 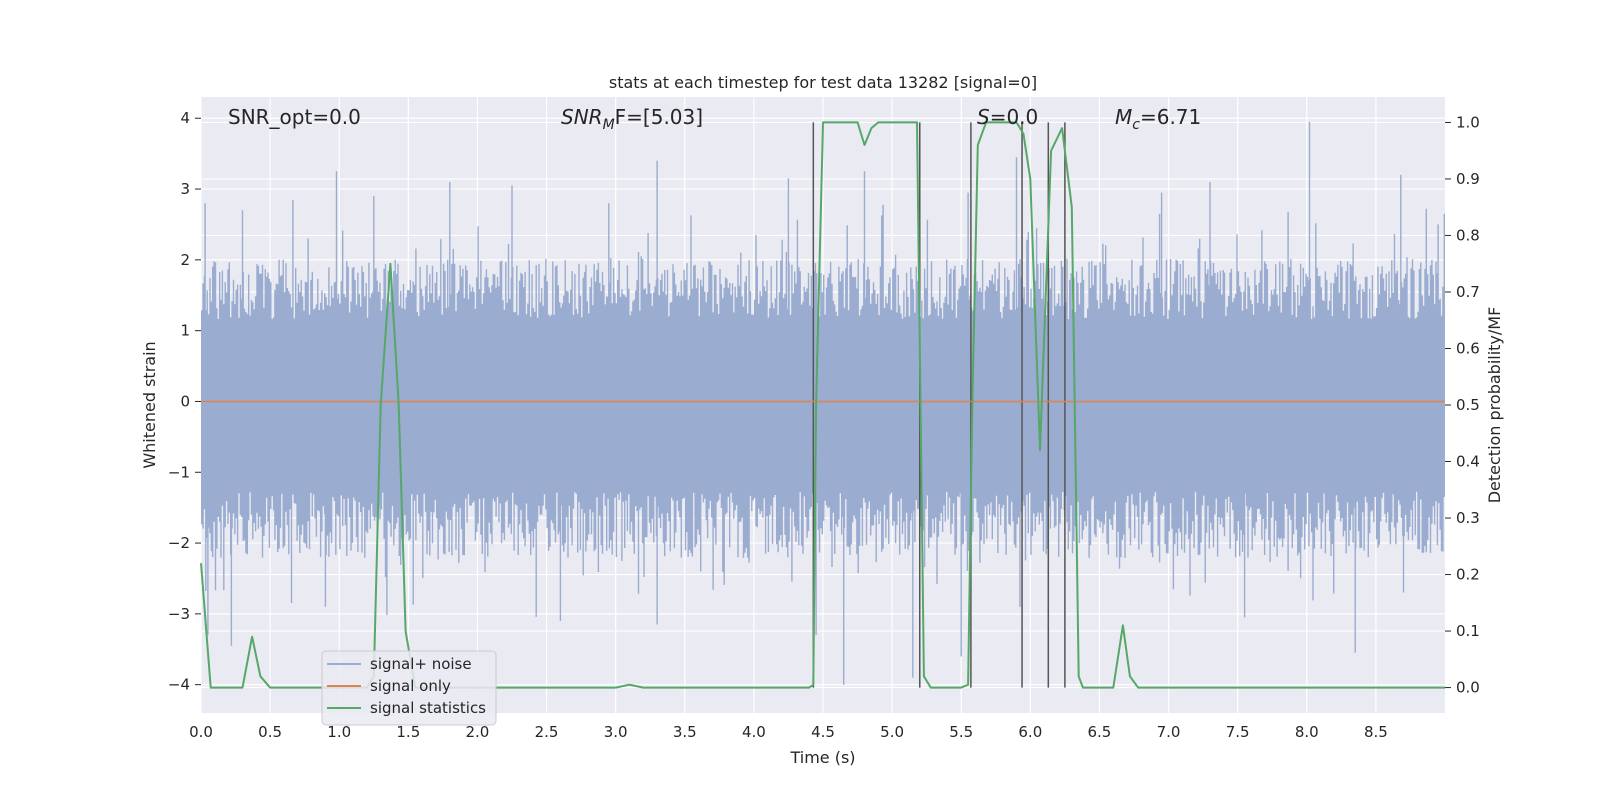 What do you see at coordinates (1468, 122) in the screenshot?
I see `y2-tick-label: 1.0` at bounding box center [1468, 122].